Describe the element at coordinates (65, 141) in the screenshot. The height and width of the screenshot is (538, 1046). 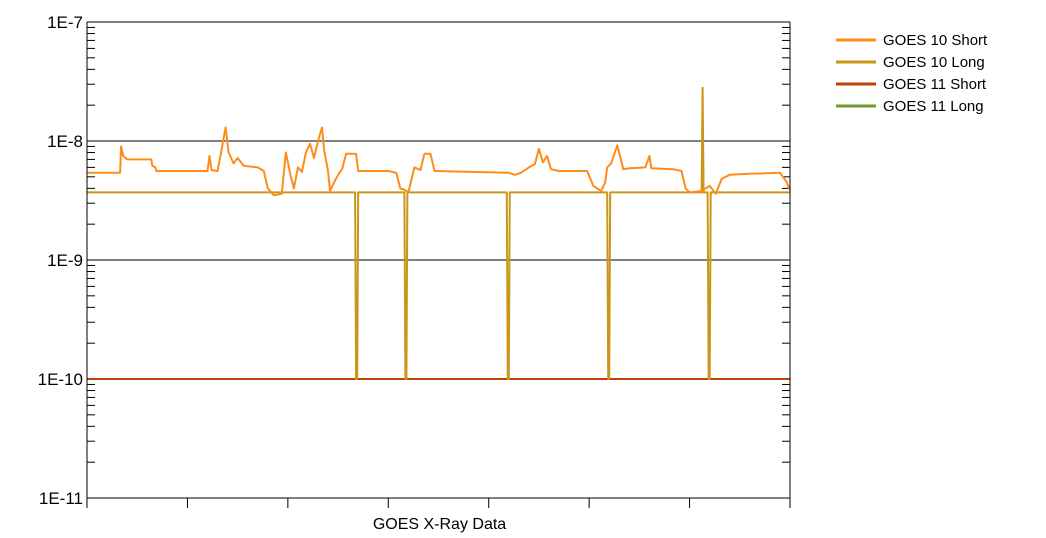
I see `y-tick-label: 1E-8` at that location.